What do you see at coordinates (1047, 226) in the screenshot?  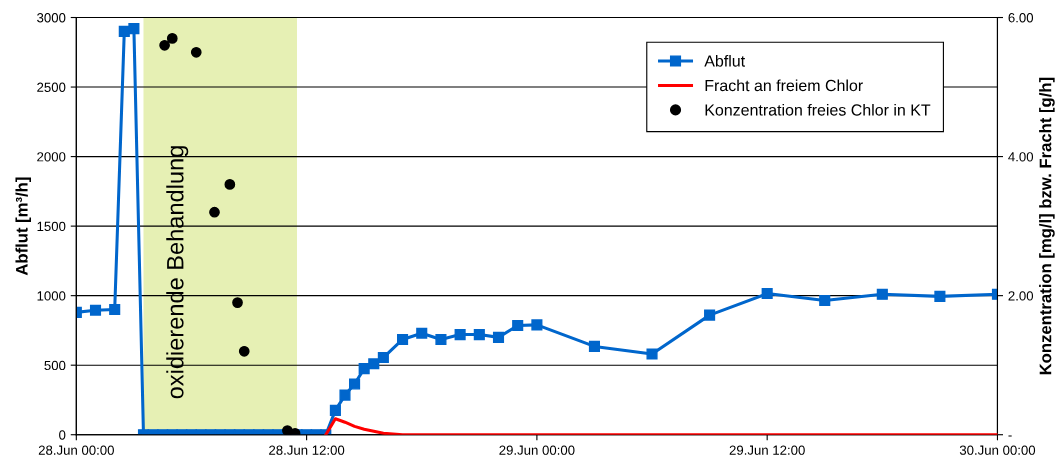 I see `y2-axis-title: Konzentration [mg/l] bzw. Fracht [g/h]` at bounding box center [1047, 226].